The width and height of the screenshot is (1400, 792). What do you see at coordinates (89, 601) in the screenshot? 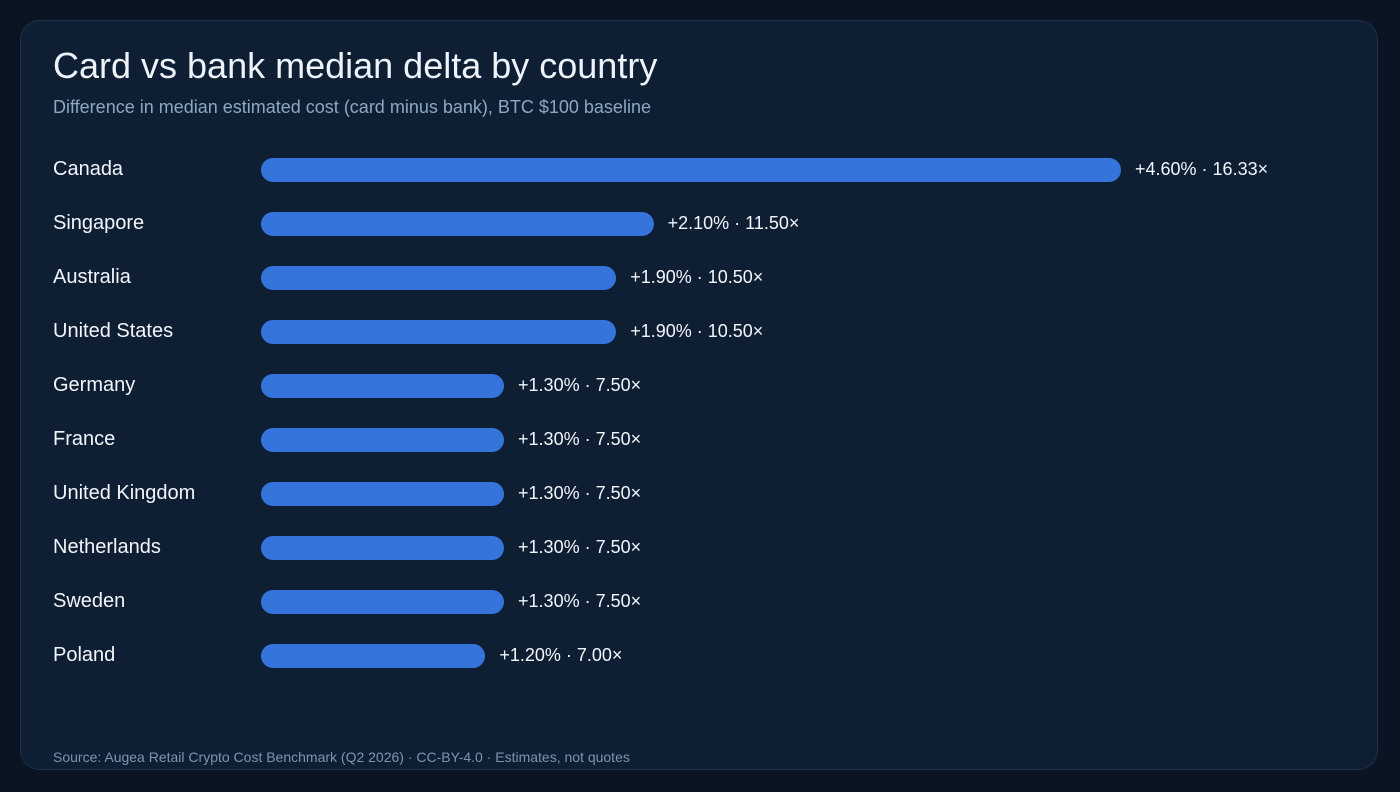
I see `category-label: Sweden` at bounding box center [89, 601].